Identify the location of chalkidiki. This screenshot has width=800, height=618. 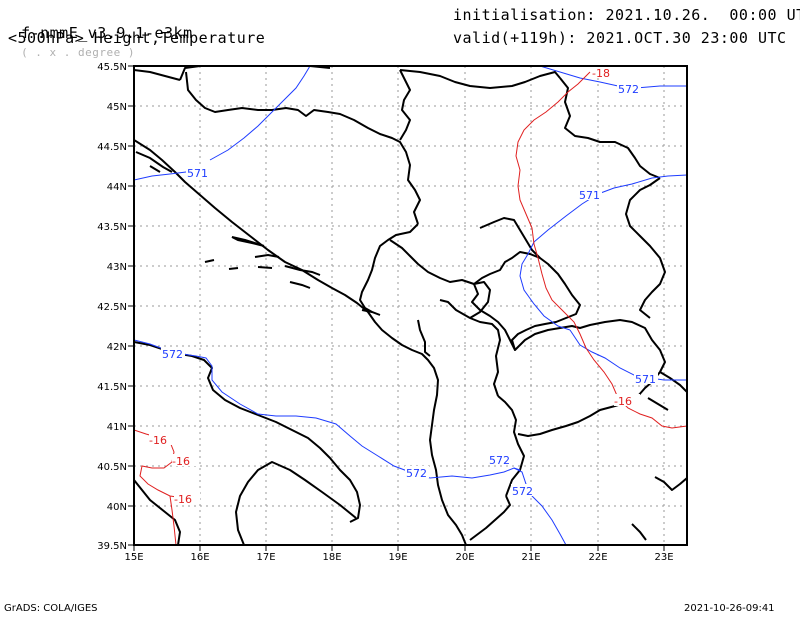
(639, 532).